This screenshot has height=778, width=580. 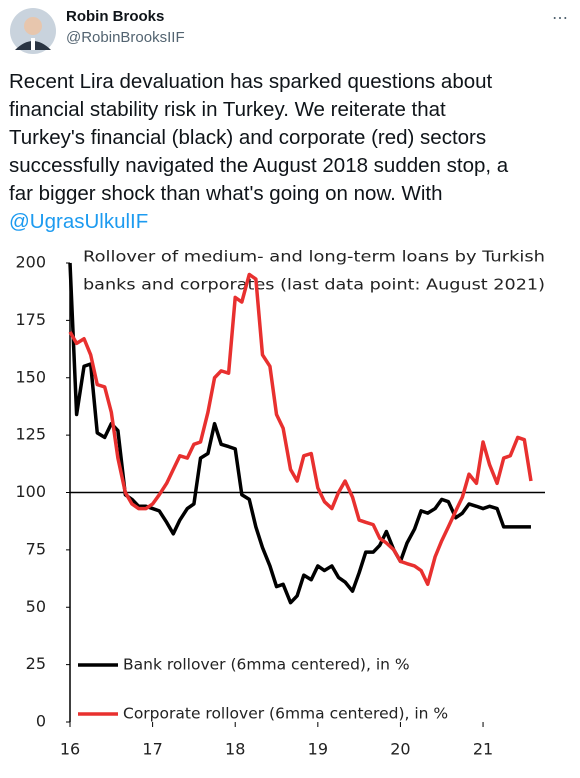 I want to click on x-tick-label: 19, so click(x=318, y=749).